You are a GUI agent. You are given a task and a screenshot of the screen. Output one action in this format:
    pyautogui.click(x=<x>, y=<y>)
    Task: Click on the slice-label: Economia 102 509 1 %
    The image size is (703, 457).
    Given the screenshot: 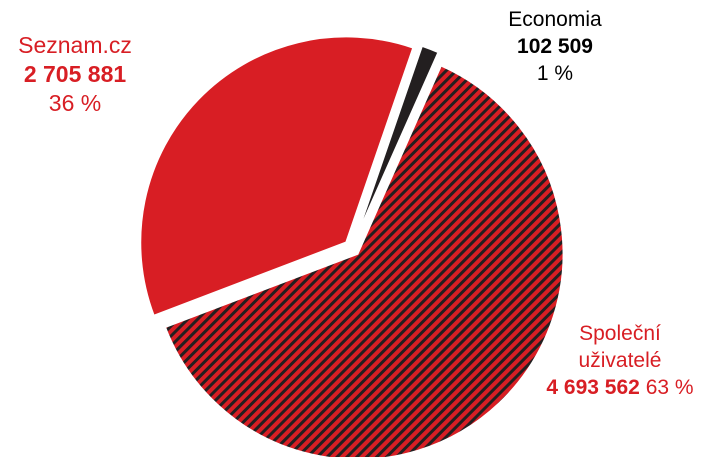 What is the action you would take?
    pyautogui.click(x=555, y=46)
    